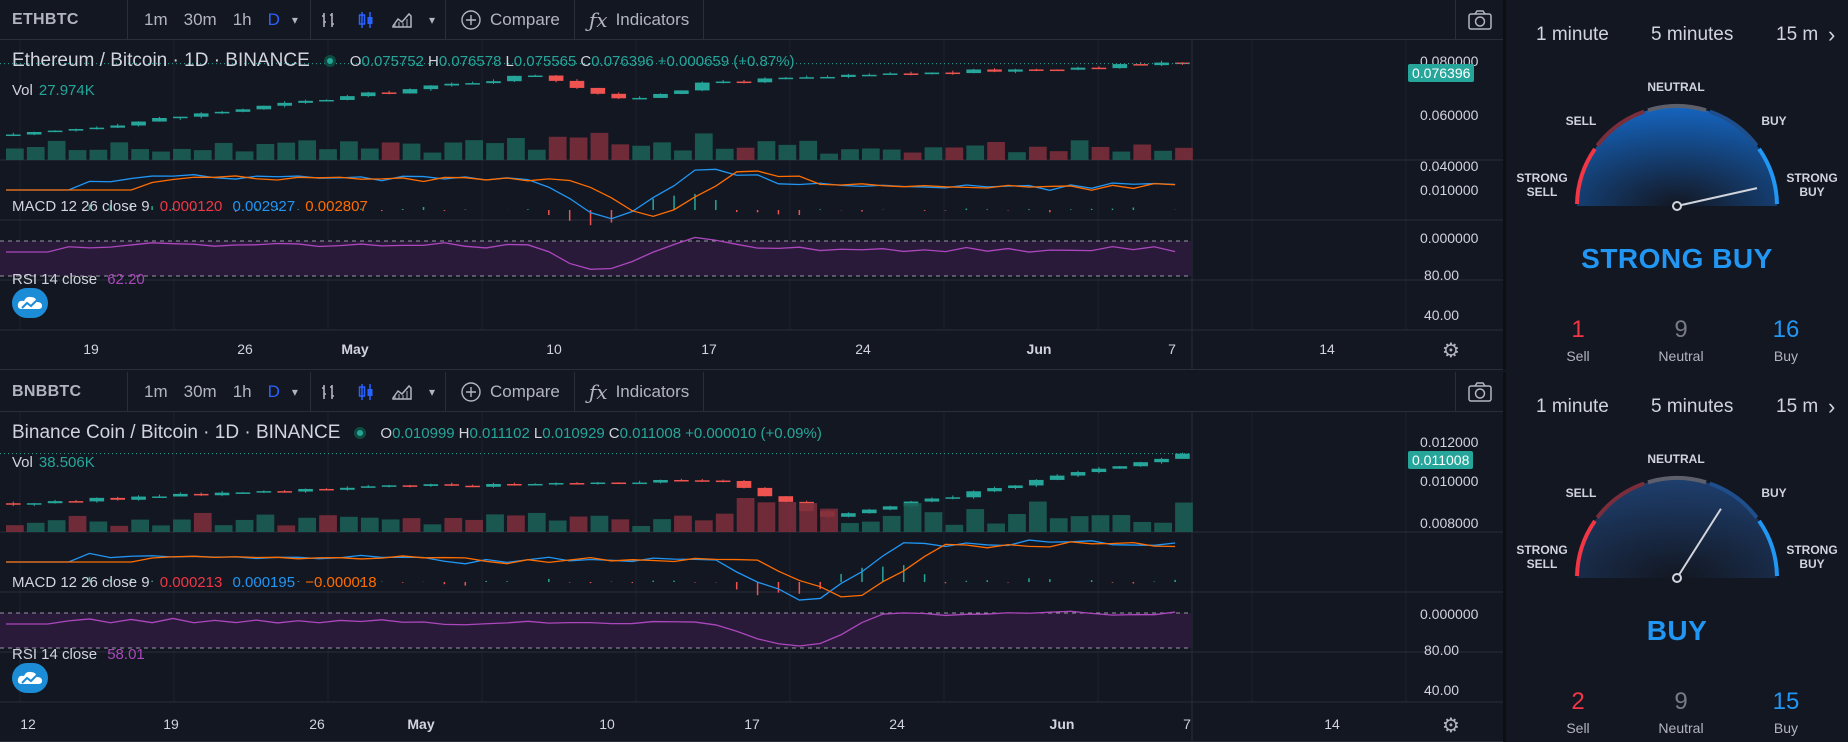 The width and height of the screenshot is (1848, 742). Describe the element at coordinates (591, 628) in the screenshot. I see `rsi-line` at that location.